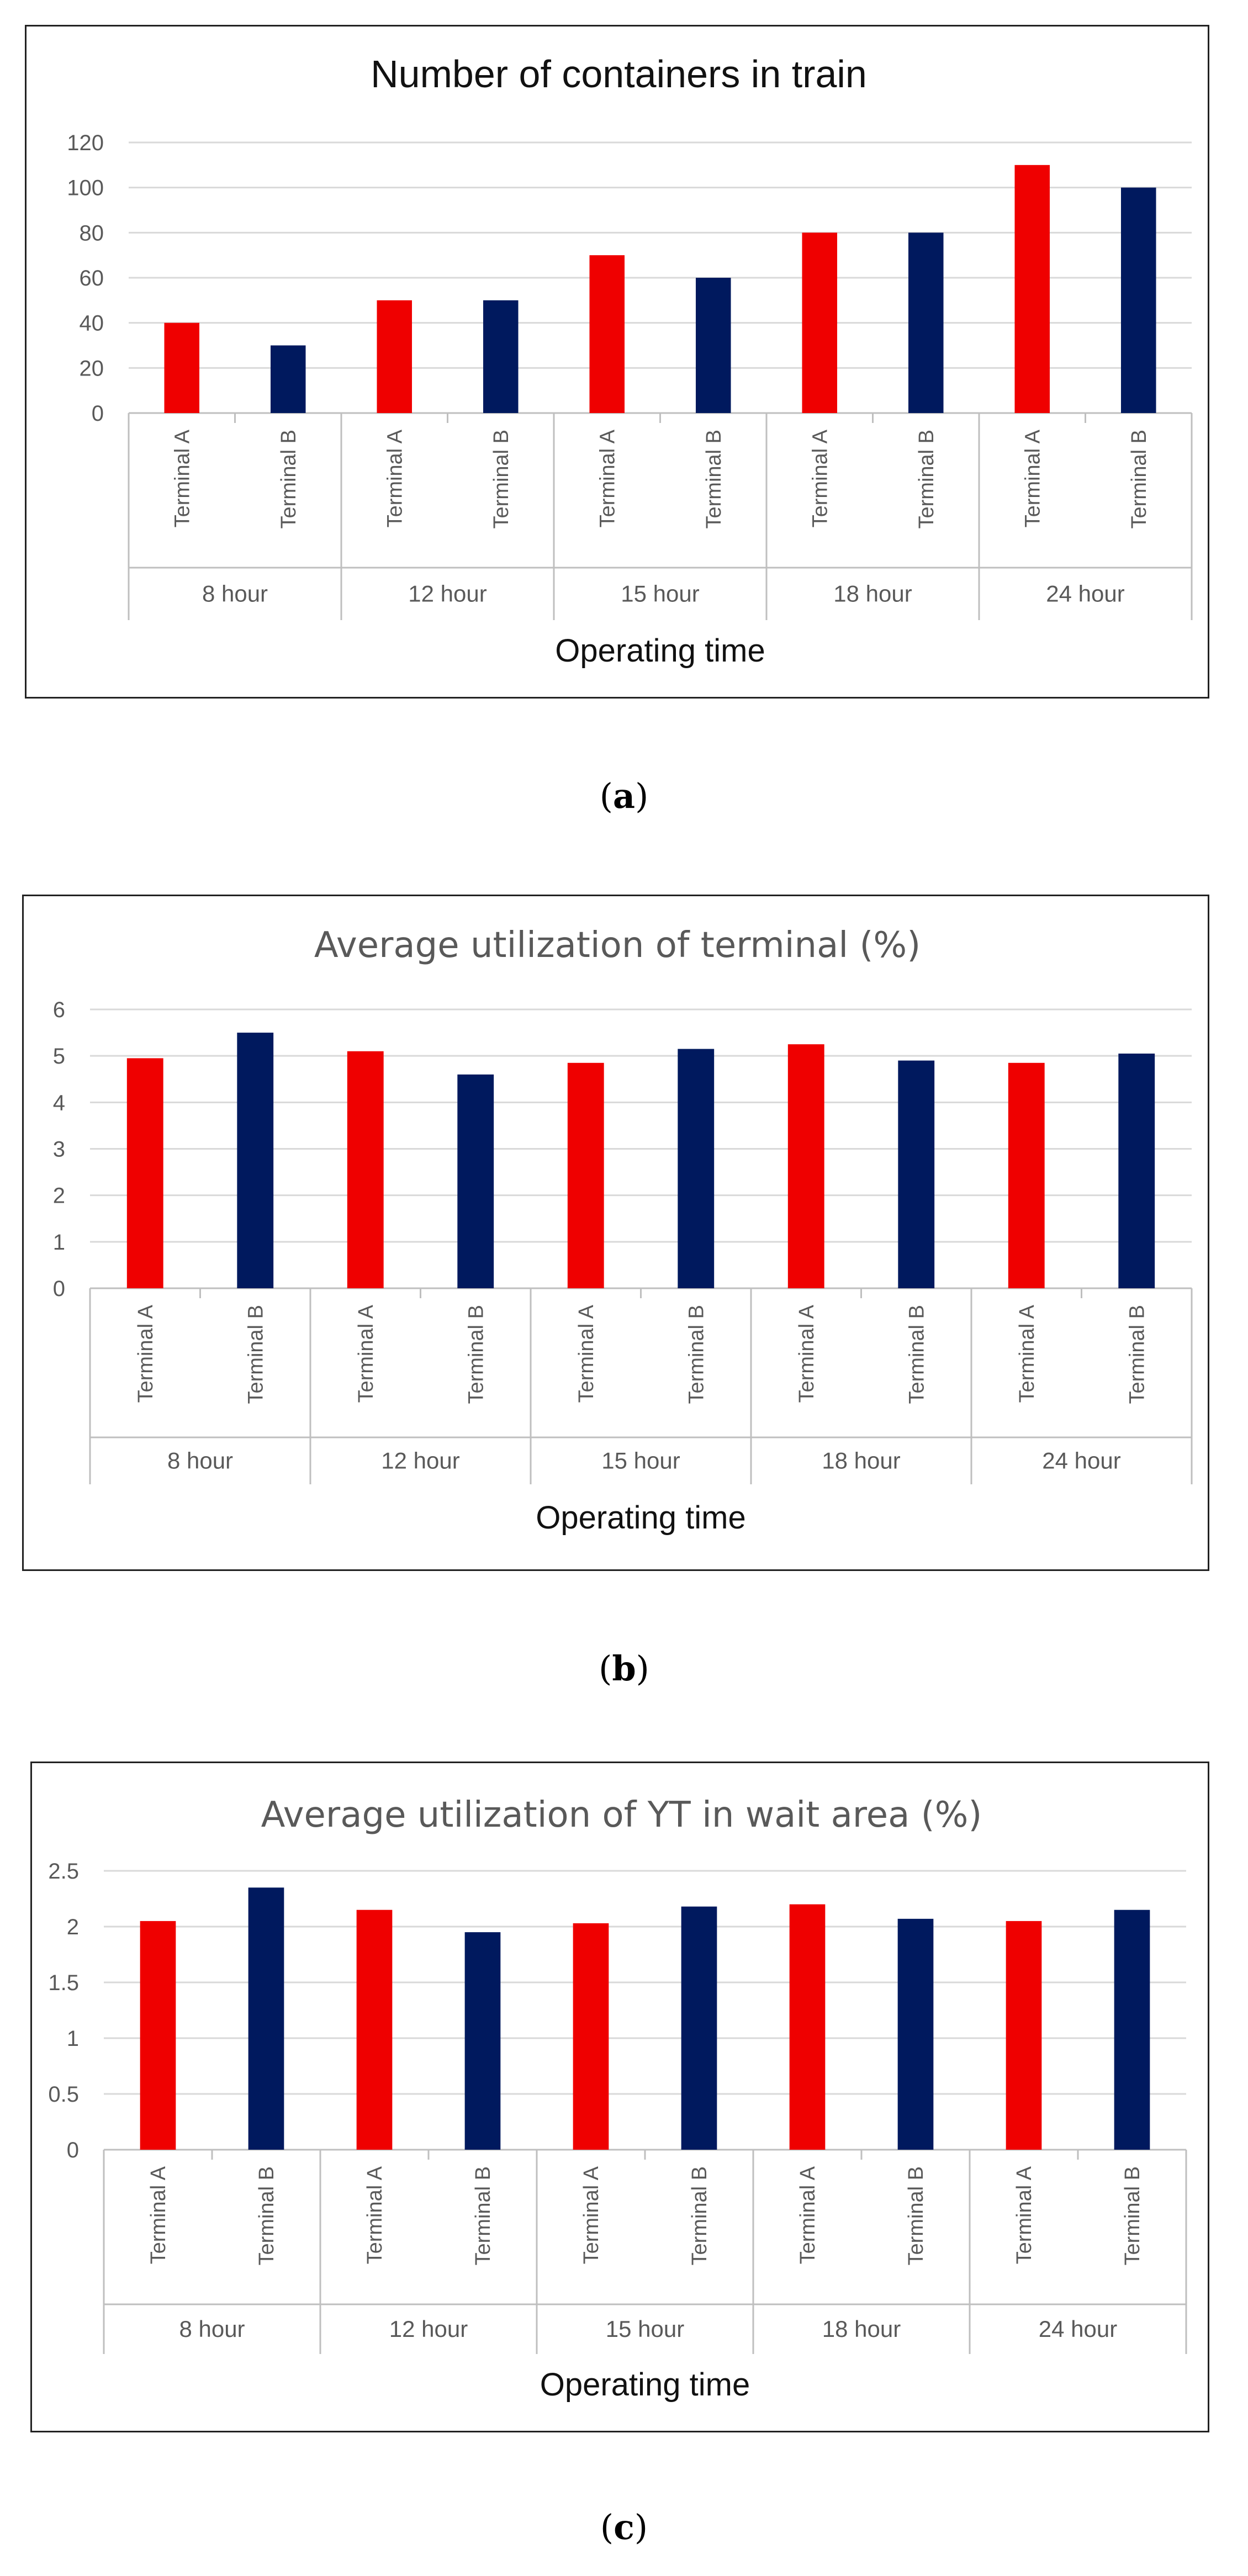 The height and width of the screenshot is (2576, 1248). What do you see at coordinates (1078, 2329) in the screenshot?
I see `chart-c-group-label: 24 hour` at bounding box center [1078, 2329].